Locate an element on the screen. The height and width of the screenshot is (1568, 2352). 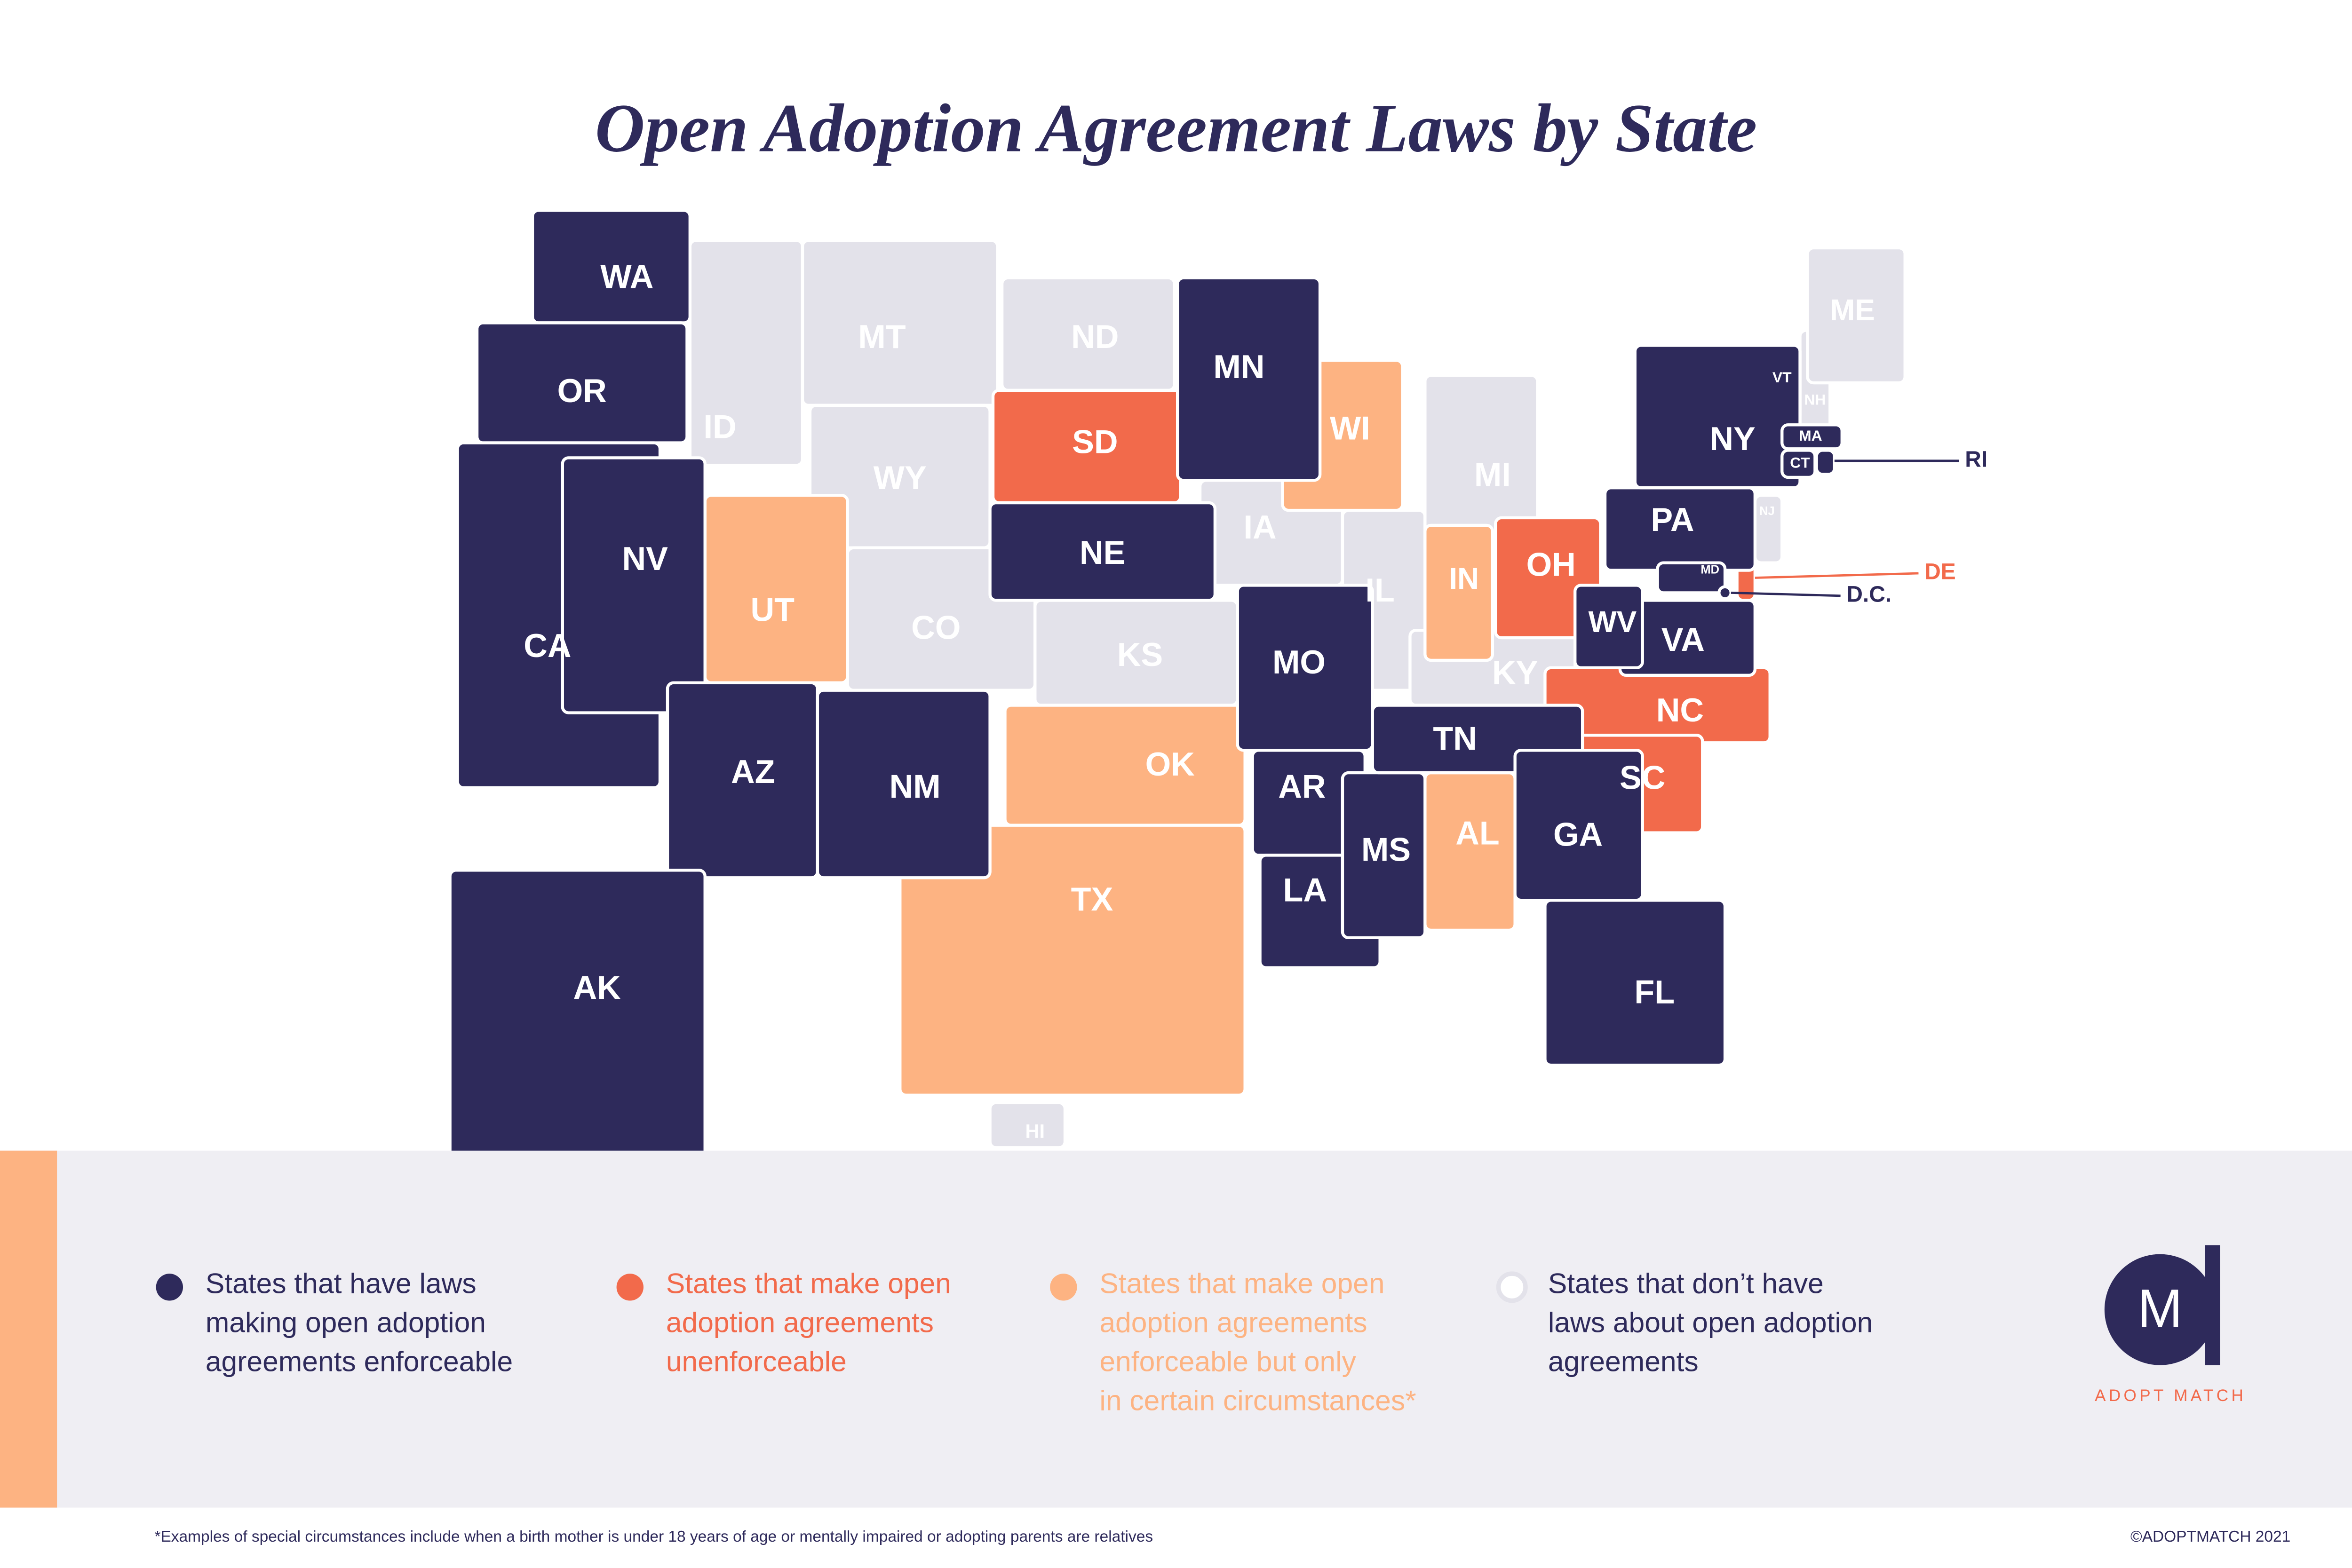
logo-name: ADOPT MATCH is located at coordinates (2170, 1395).